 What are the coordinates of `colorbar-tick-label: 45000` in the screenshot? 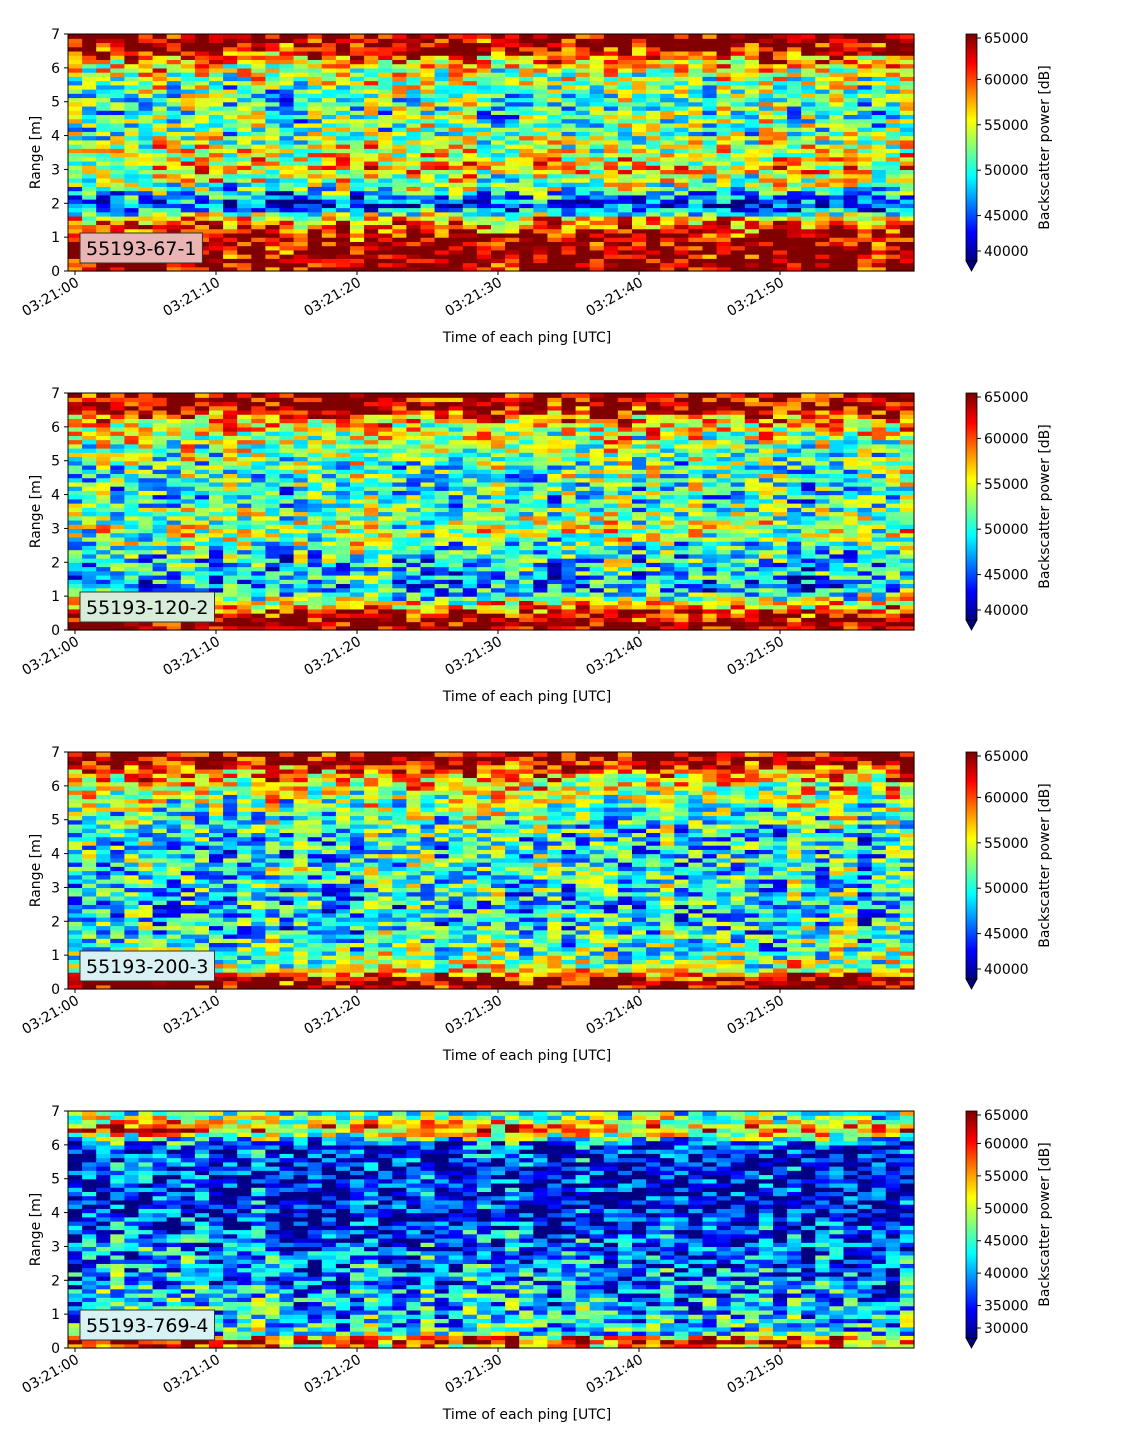 It's located at (1006, 217).